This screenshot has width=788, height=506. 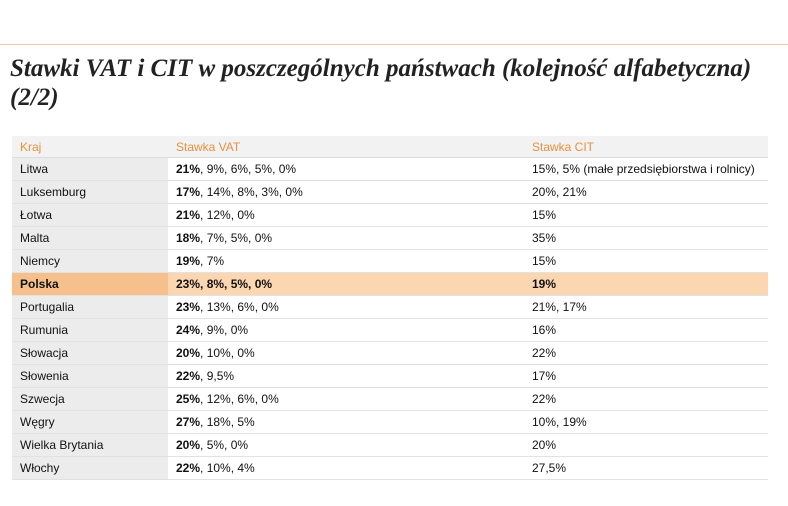 I want to click on vat-other-rates: , 9%, 6%, 5%, 0%, so click(x=248, y=169).